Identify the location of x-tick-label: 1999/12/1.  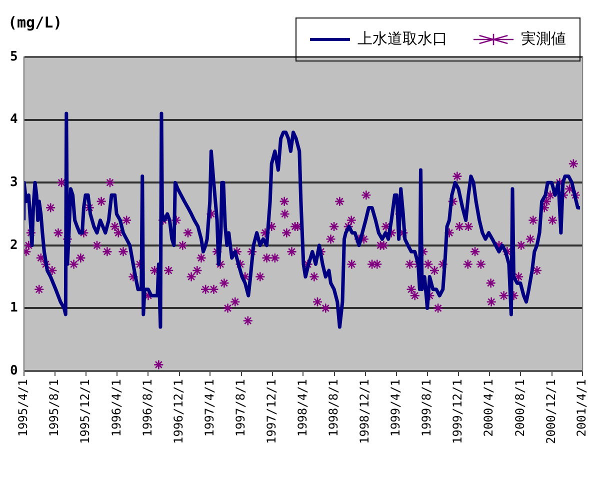
(457, 411).